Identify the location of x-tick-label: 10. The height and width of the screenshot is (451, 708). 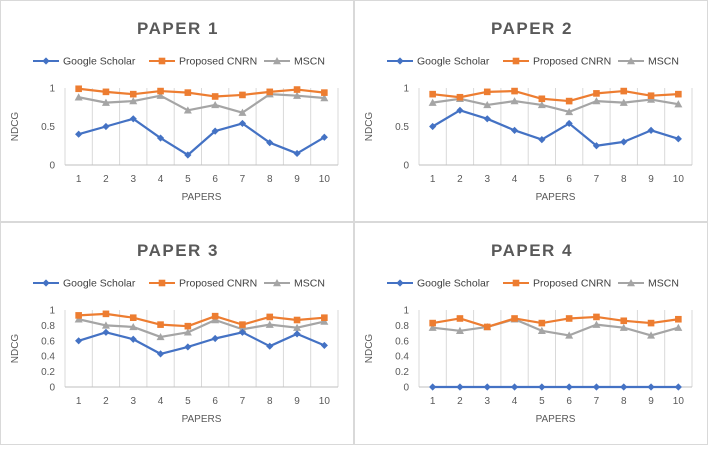
(325, 401).